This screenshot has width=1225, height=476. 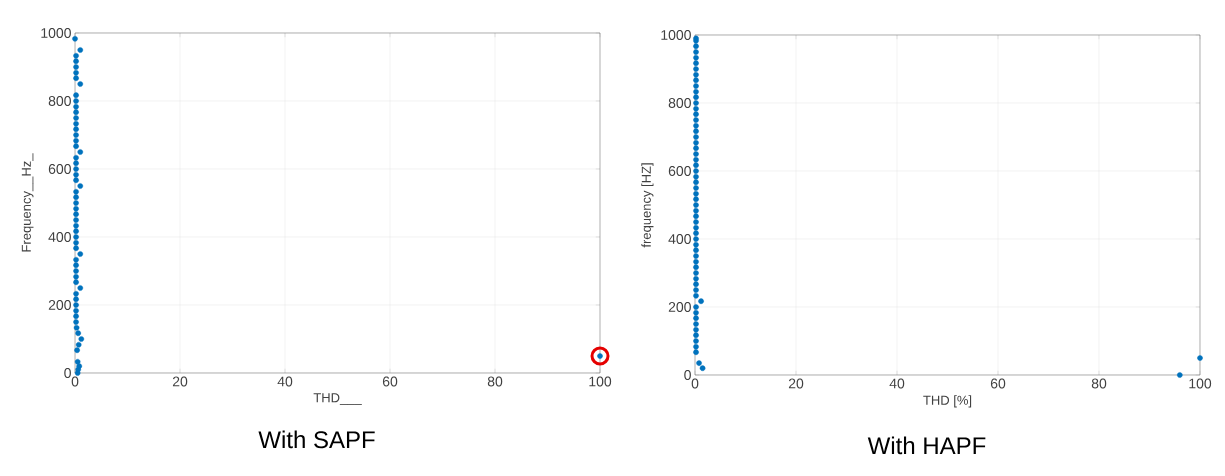 What do you see at coordinates (647, 205) in the screenshot?
I see `y-axis-title: frequency [HZ]` at bounding box center [647, 205].